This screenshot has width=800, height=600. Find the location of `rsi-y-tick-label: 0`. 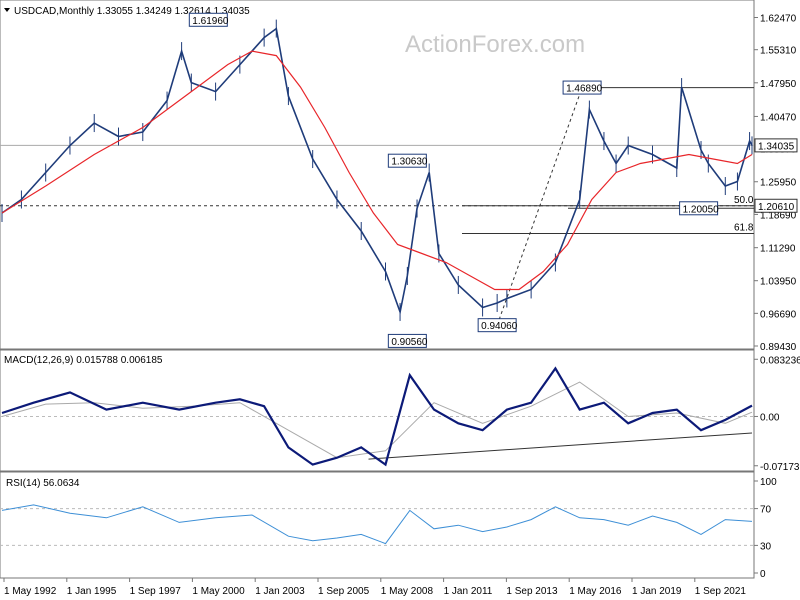

rsi-y-tick-label: 0 is located at coordinates (763, 574).